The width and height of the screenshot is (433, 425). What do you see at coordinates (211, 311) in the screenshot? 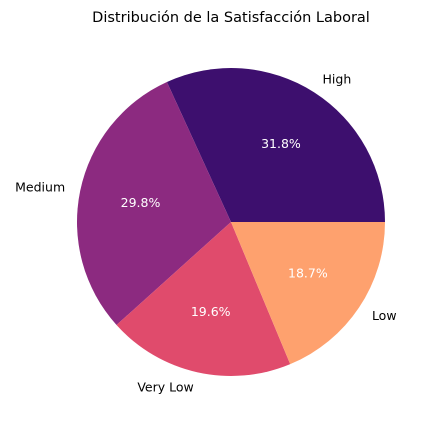
I see `slice-percent-very-low: 19.6%` at bounding box center [211, 311].